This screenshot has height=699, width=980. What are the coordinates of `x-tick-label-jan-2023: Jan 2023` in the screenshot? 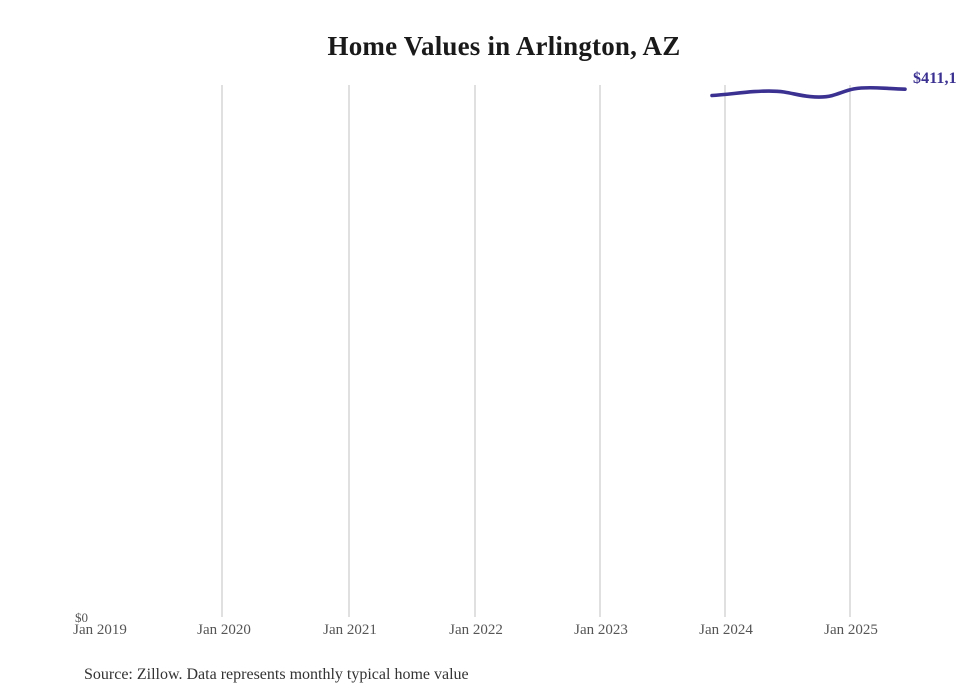 It's located at (601, 630).